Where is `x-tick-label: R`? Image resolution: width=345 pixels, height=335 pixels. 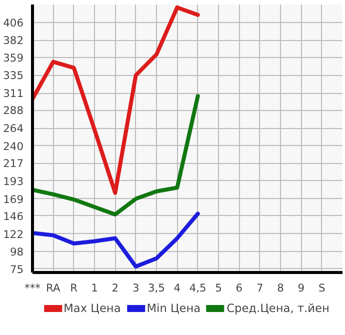
x-tick-label: R is located at coordinates (74, 288).